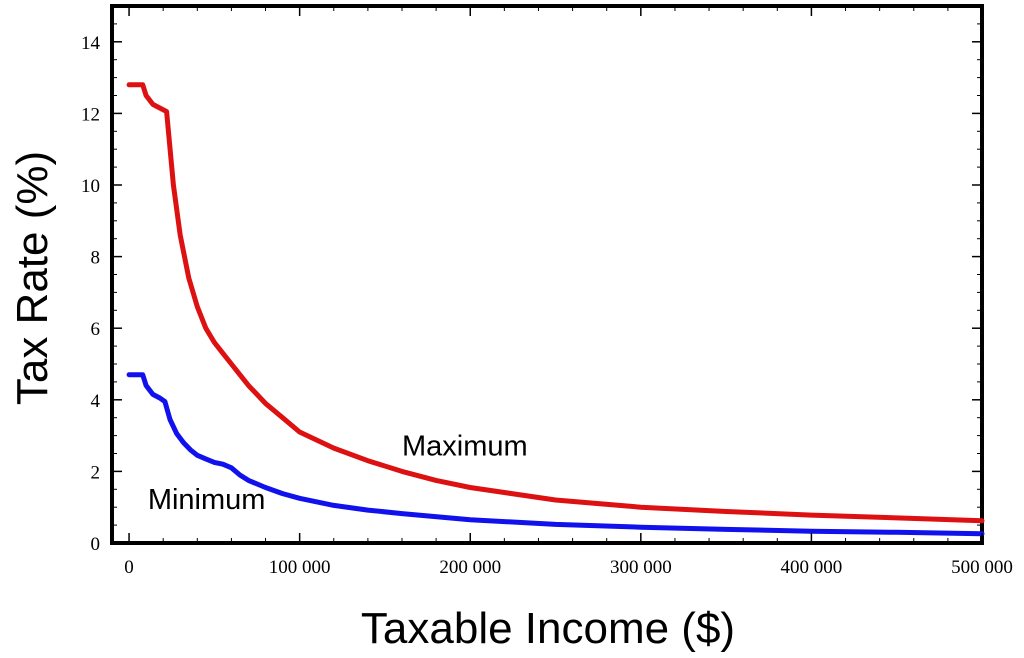  What do you see at coordinates (300, 567) in the screenshot?
I see `x-tick-label: 100 000` at bounding box center [300, 567].